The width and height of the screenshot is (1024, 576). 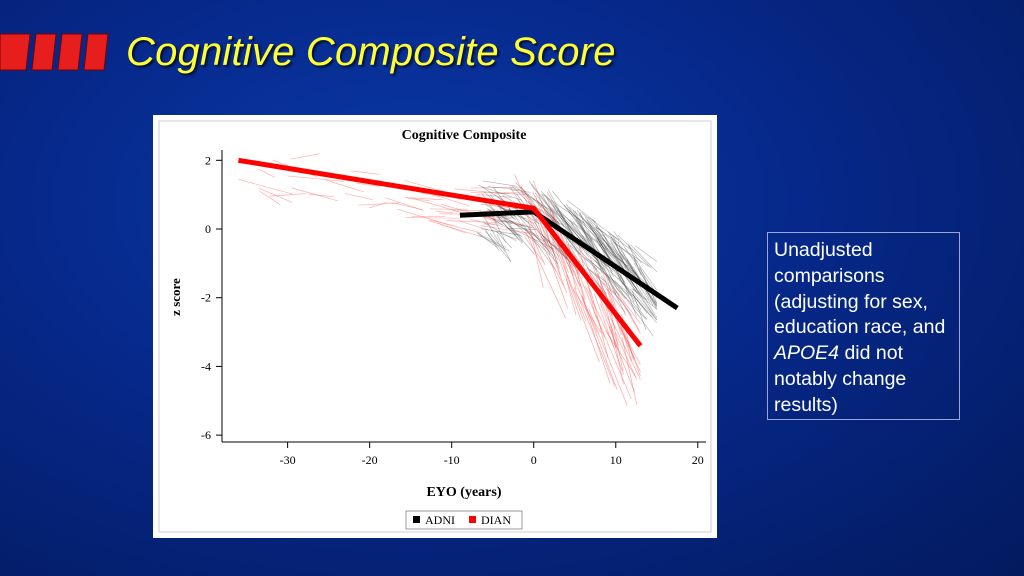 I want to click on x-tick-label: -30, so click(x=288, y=460).